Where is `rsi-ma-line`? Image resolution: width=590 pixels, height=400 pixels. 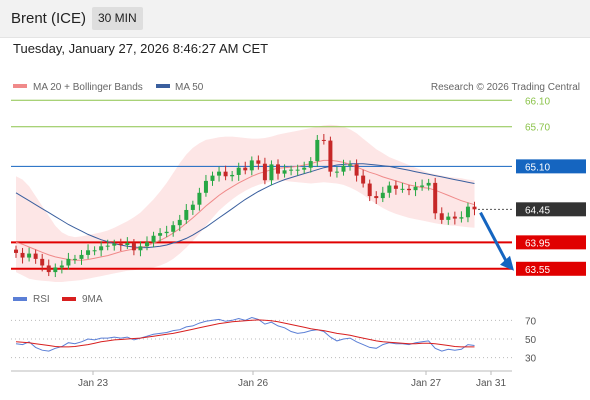 rsi-ma-line is located at coordinates (245, 333).